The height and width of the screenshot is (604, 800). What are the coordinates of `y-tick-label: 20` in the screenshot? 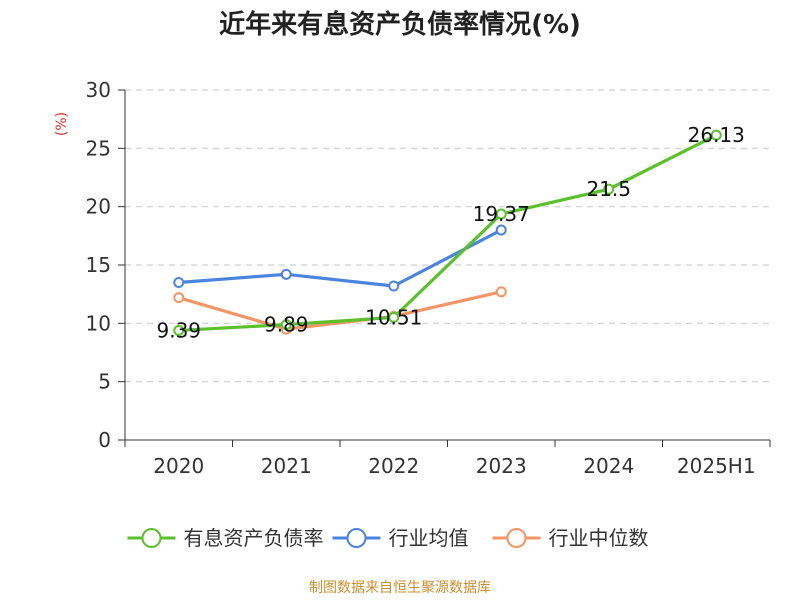 It's located at (98, 207).